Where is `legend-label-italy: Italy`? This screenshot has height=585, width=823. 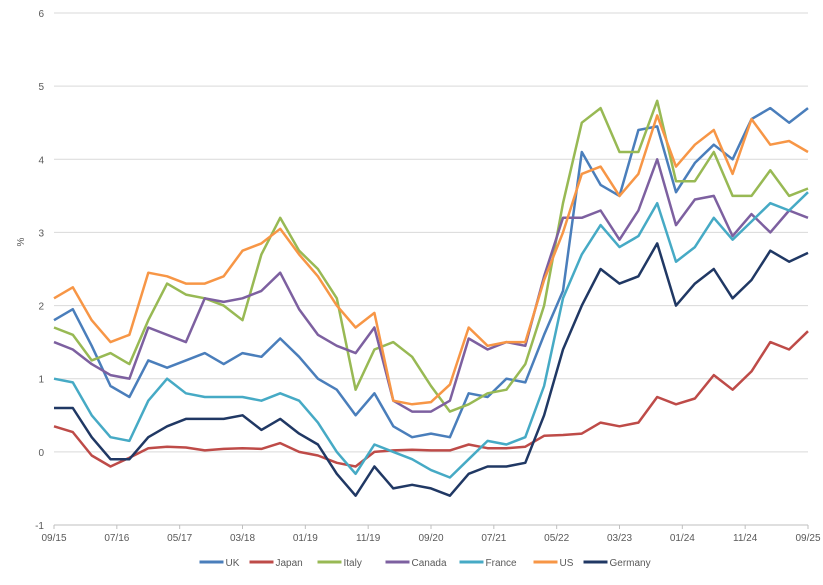
legend-label-italy: Italy is located at coordinates (353, 563).